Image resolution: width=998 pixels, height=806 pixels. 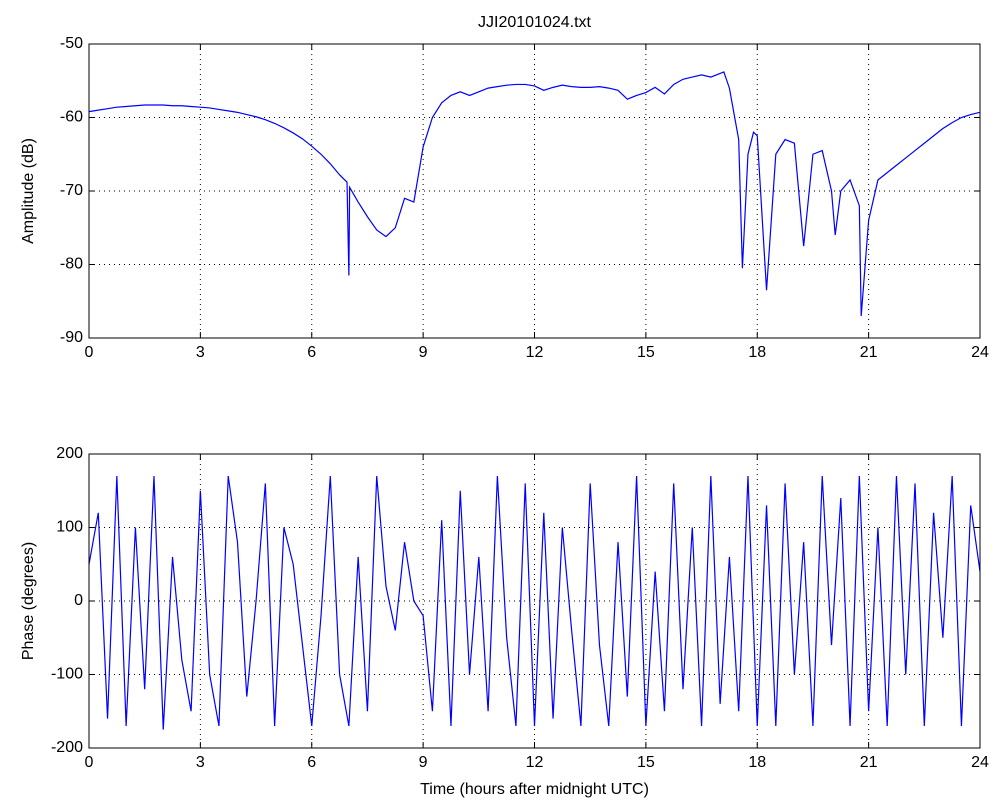 I want to click on y-tick-label: -60, so click(x=71, y=117).